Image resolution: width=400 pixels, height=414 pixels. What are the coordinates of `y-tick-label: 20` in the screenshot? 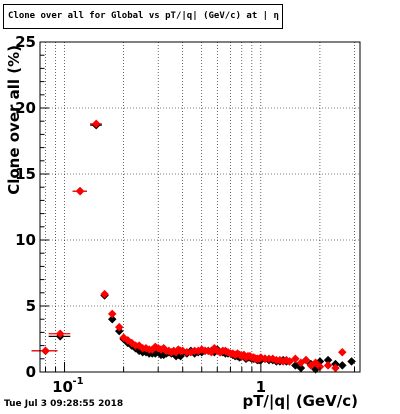 It's located at (25, 108).